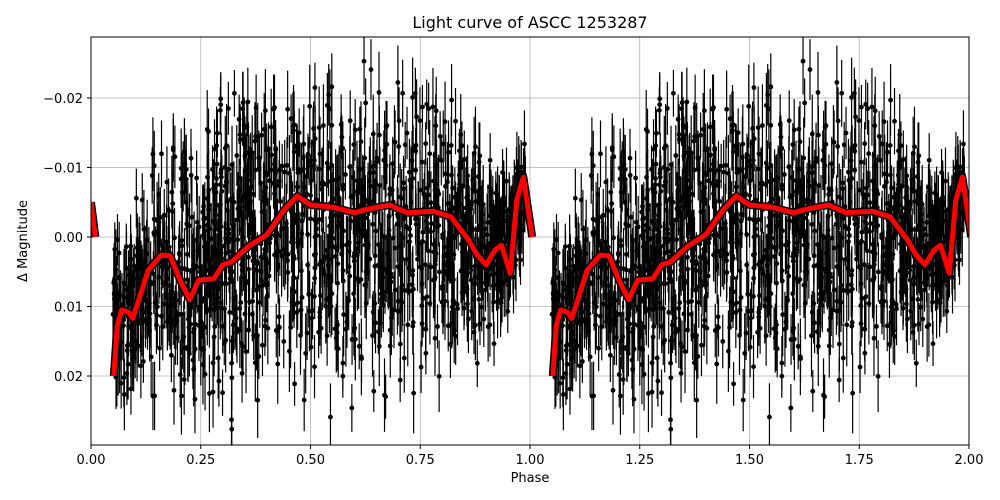  I want to click on x-tick-label: 0.00, so click(91, 460).